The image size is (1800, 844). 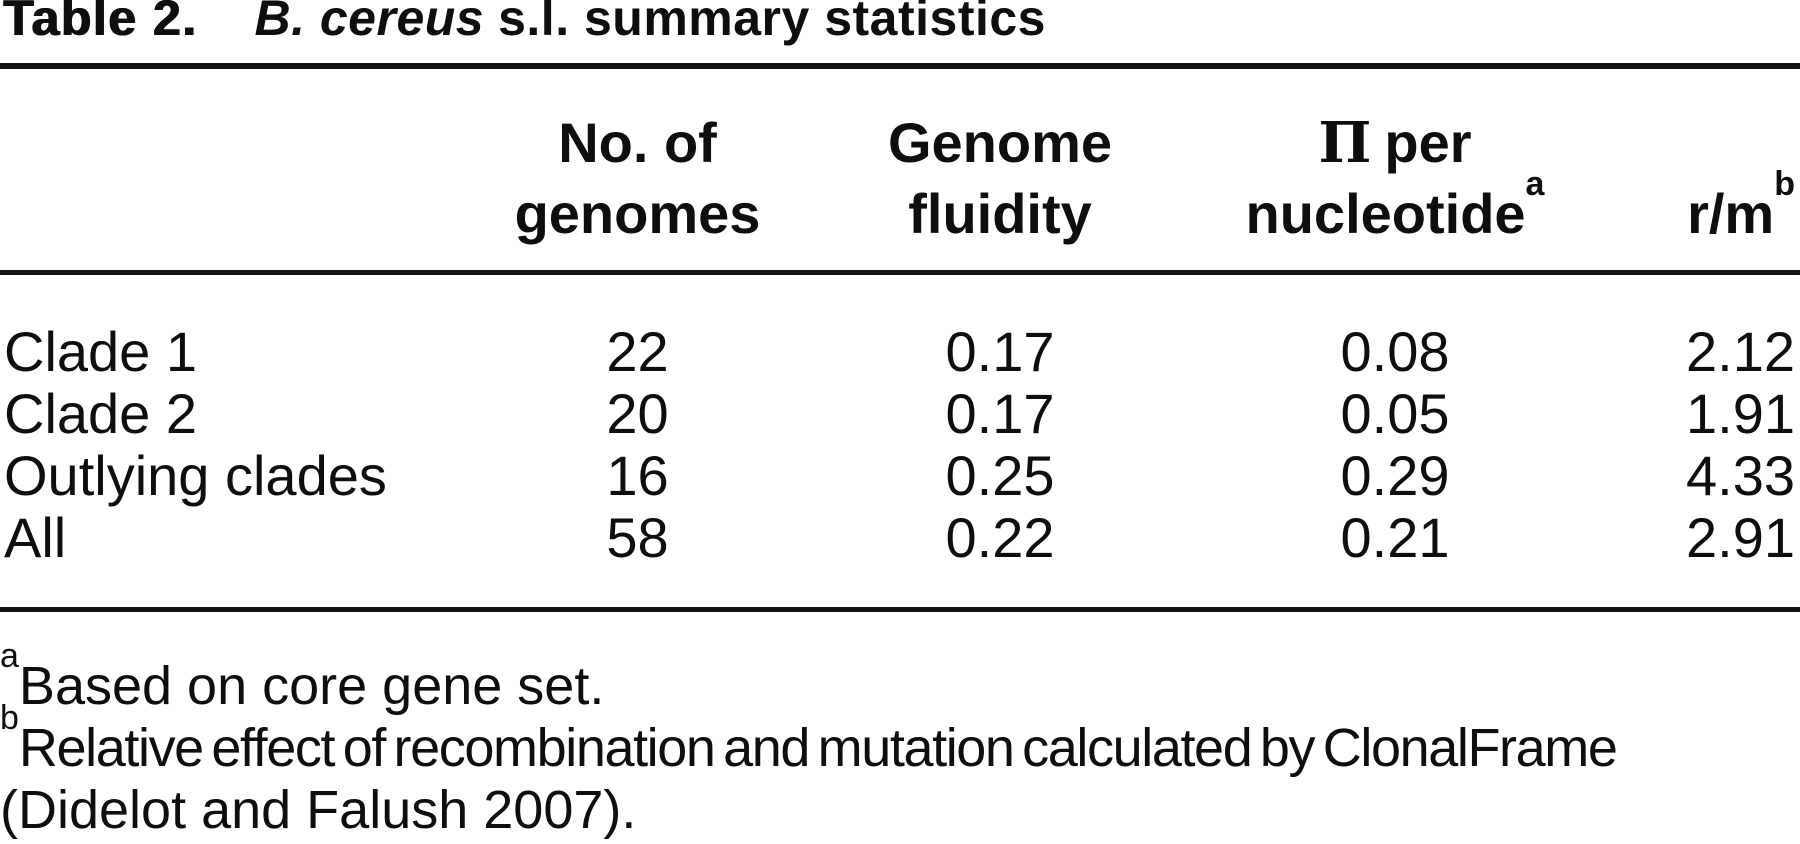 What do you see at coordinates (311, 686) in the screenshot?
I see `footnote-a-text: Based on core gene set.` at bounding box center [311, 686].